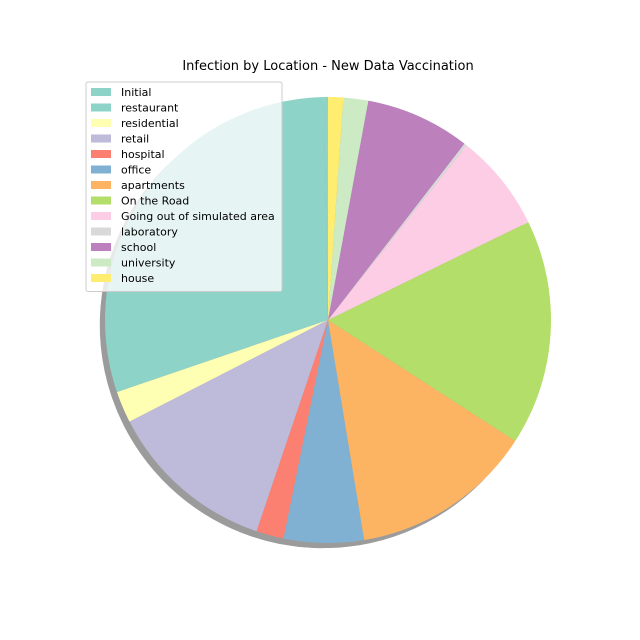 The height and width of the screenshot is (640, 640). I want to click on legend-swatch-apartments, so click(101, 185).